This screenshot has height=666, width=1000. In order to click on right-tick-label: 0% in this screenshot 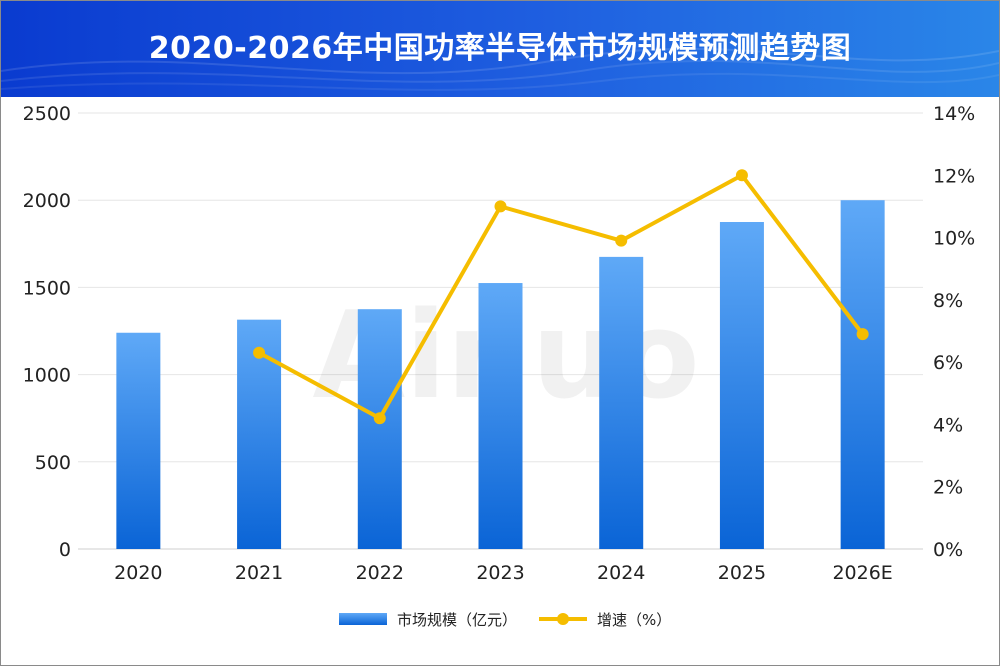, I will do `click(948, 550)`.